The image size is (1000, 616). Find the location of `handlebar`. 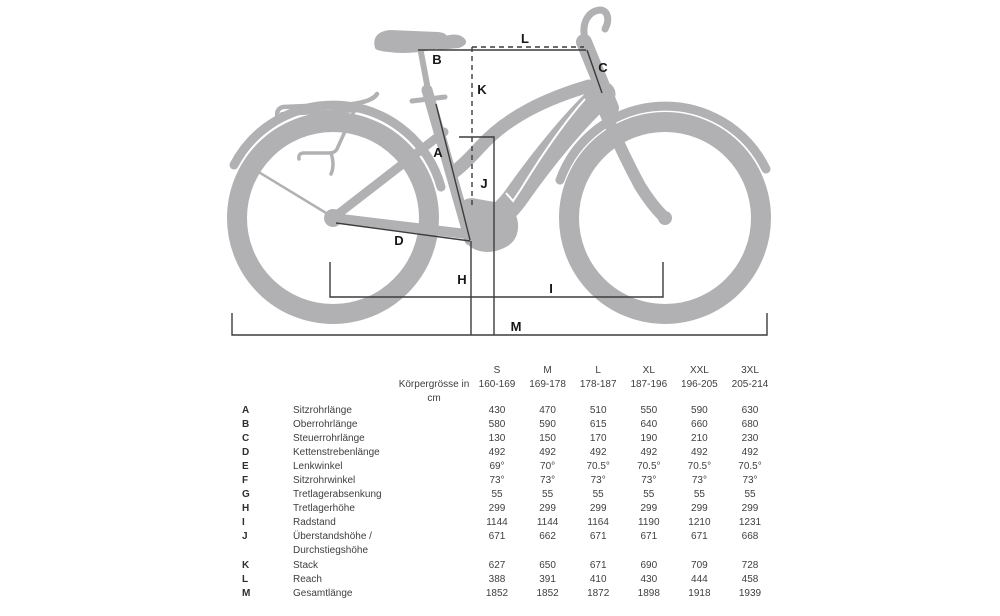

handlebar is located at coordinates (596, 24).